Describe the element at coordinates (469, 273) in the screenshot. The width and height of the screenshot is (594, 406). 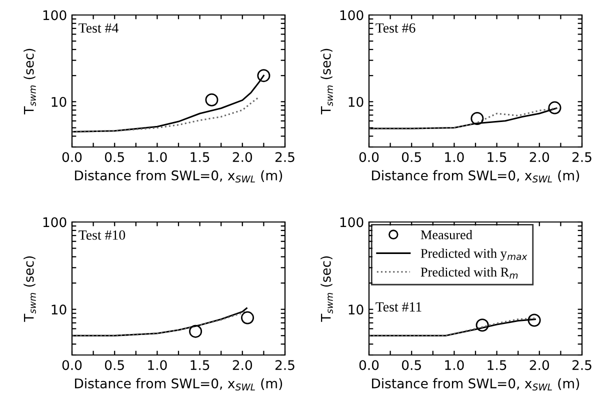
I see `legend-label: Predicted with R$_{m}$` at that location.